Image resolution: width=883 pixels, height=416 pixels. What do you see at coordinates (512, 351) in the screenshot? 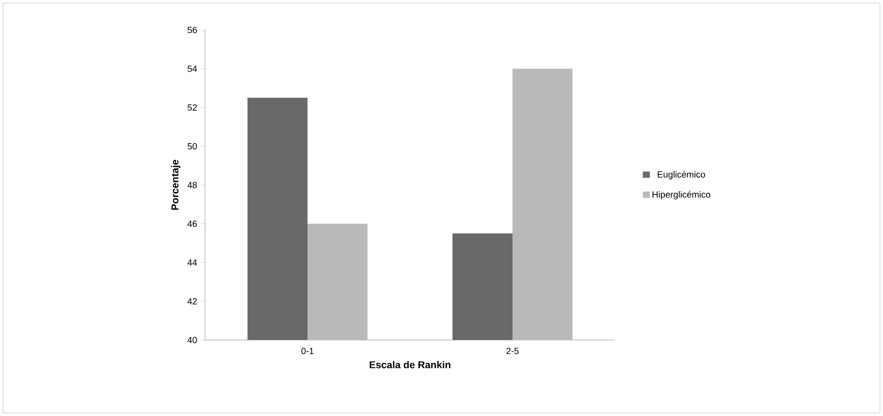
I see `x-tick-label: 2-5` at bounding box center [512, 351].